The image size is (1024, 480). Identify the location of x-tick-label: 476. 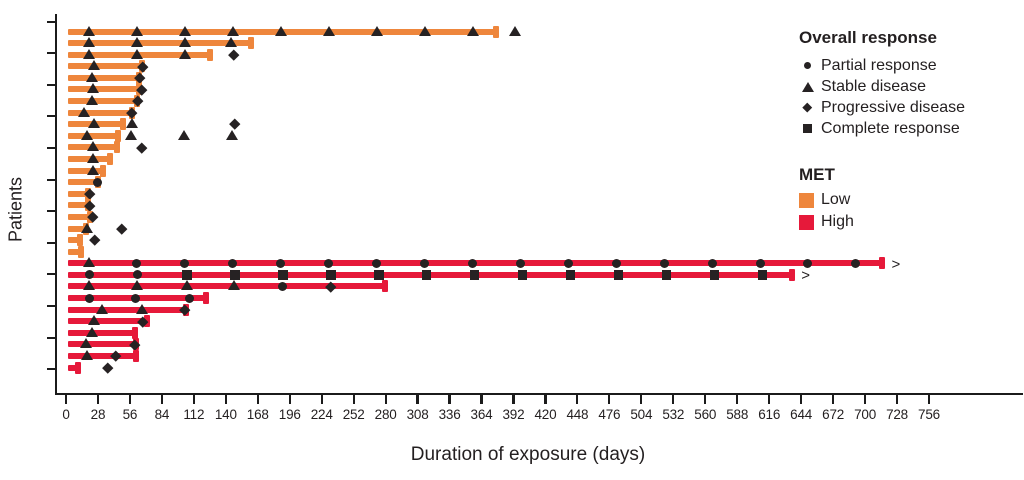
(609, 414).